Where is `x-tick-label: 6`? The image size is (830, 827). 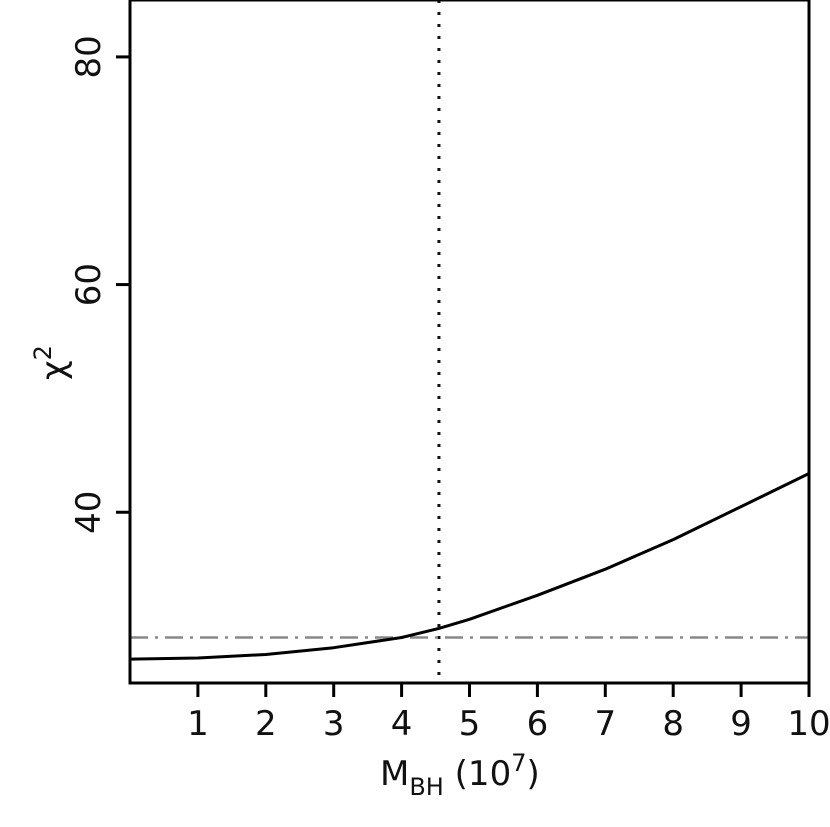
x-tick-label: 6 is located at coordinates (538, 724).